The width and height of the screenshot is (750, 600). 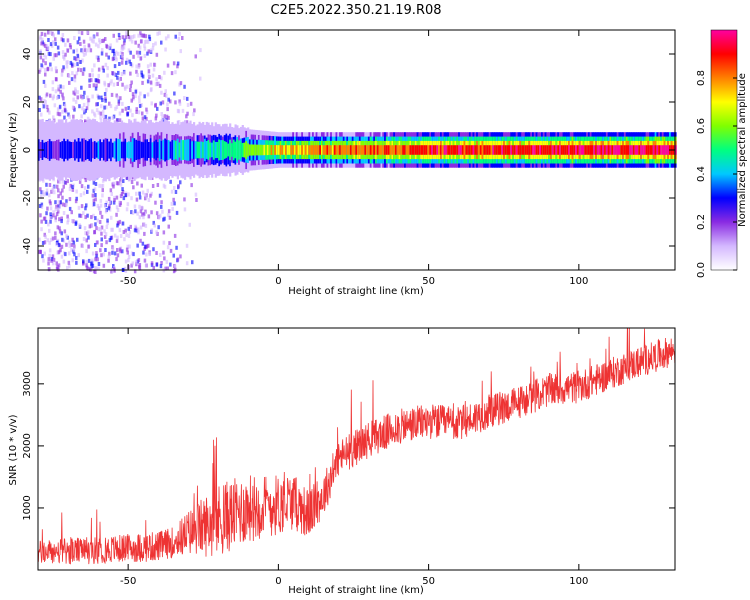 What do you see at coordinates (27, 102) in the screenshot?
I see `y-tick-label: 20` at bounding box center [27, 102].